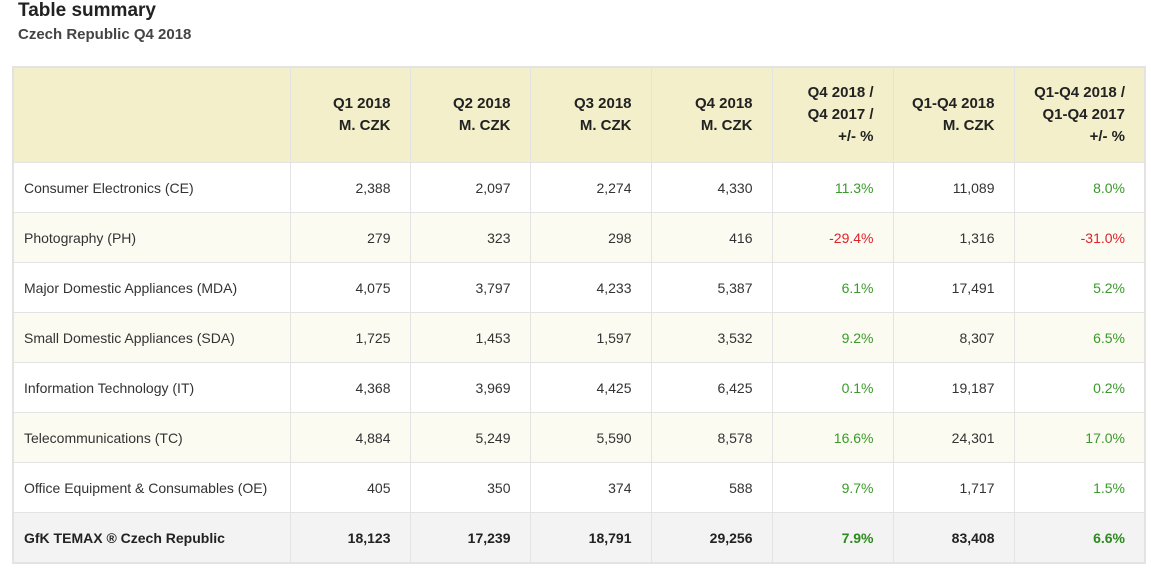 Image resolution: width=1151 pixels, height=575 pixels. I want to click on column-header-text: Q3 2018, so click(602, 103).